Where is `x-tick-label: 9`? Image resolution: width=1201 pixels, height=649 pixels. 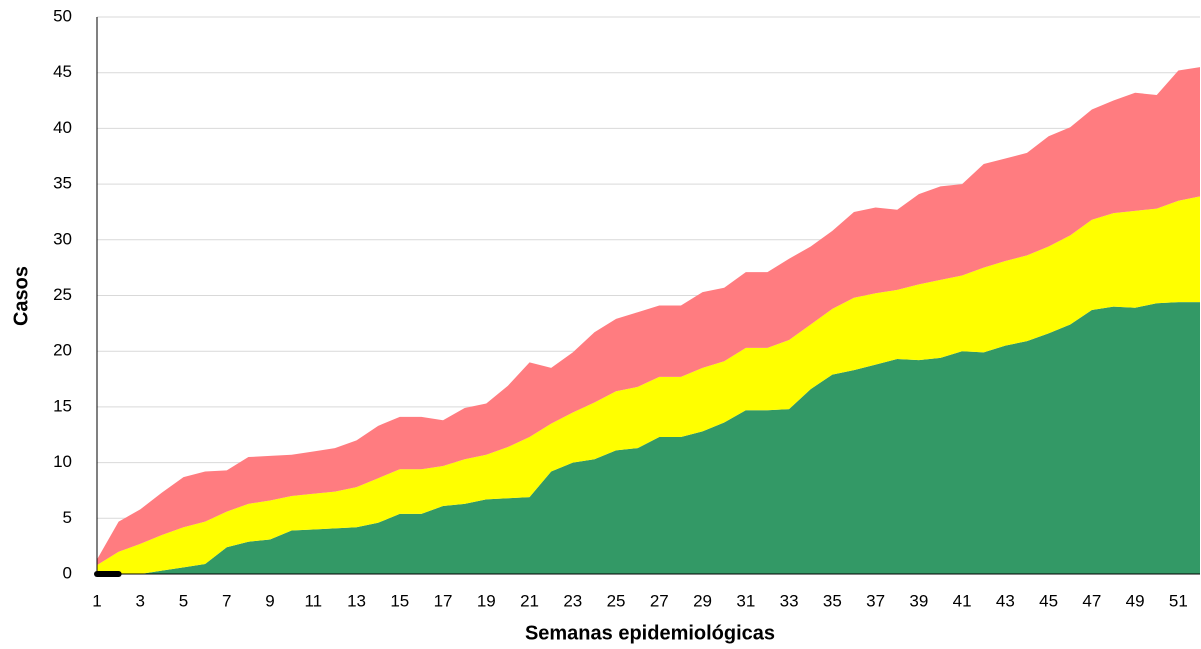 x-tick-label: 9 is located at coordinates (269, 600).